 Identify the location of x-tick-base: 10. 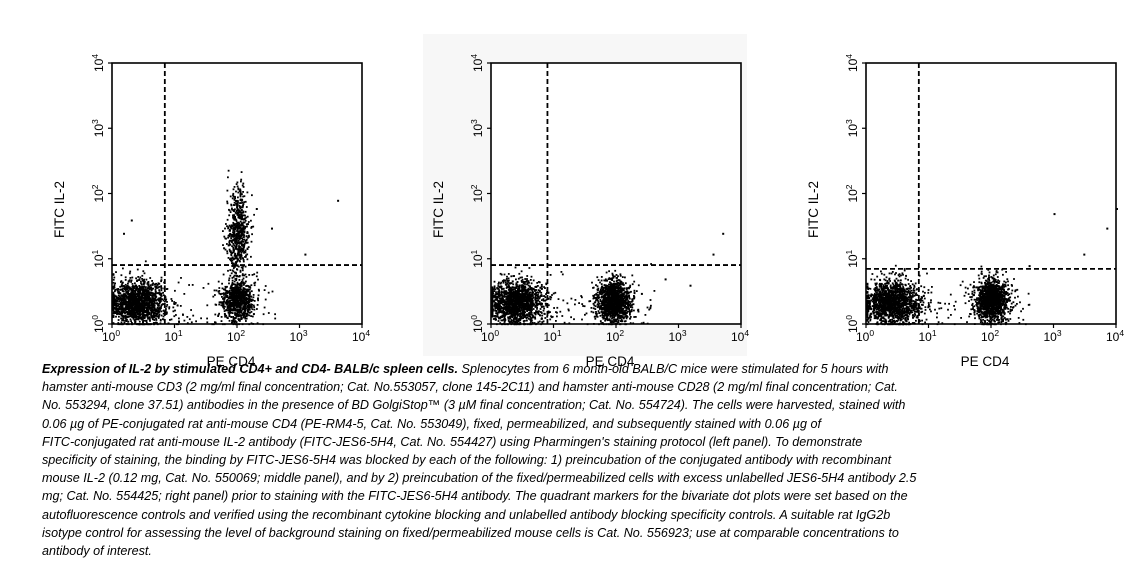
(234, 337).